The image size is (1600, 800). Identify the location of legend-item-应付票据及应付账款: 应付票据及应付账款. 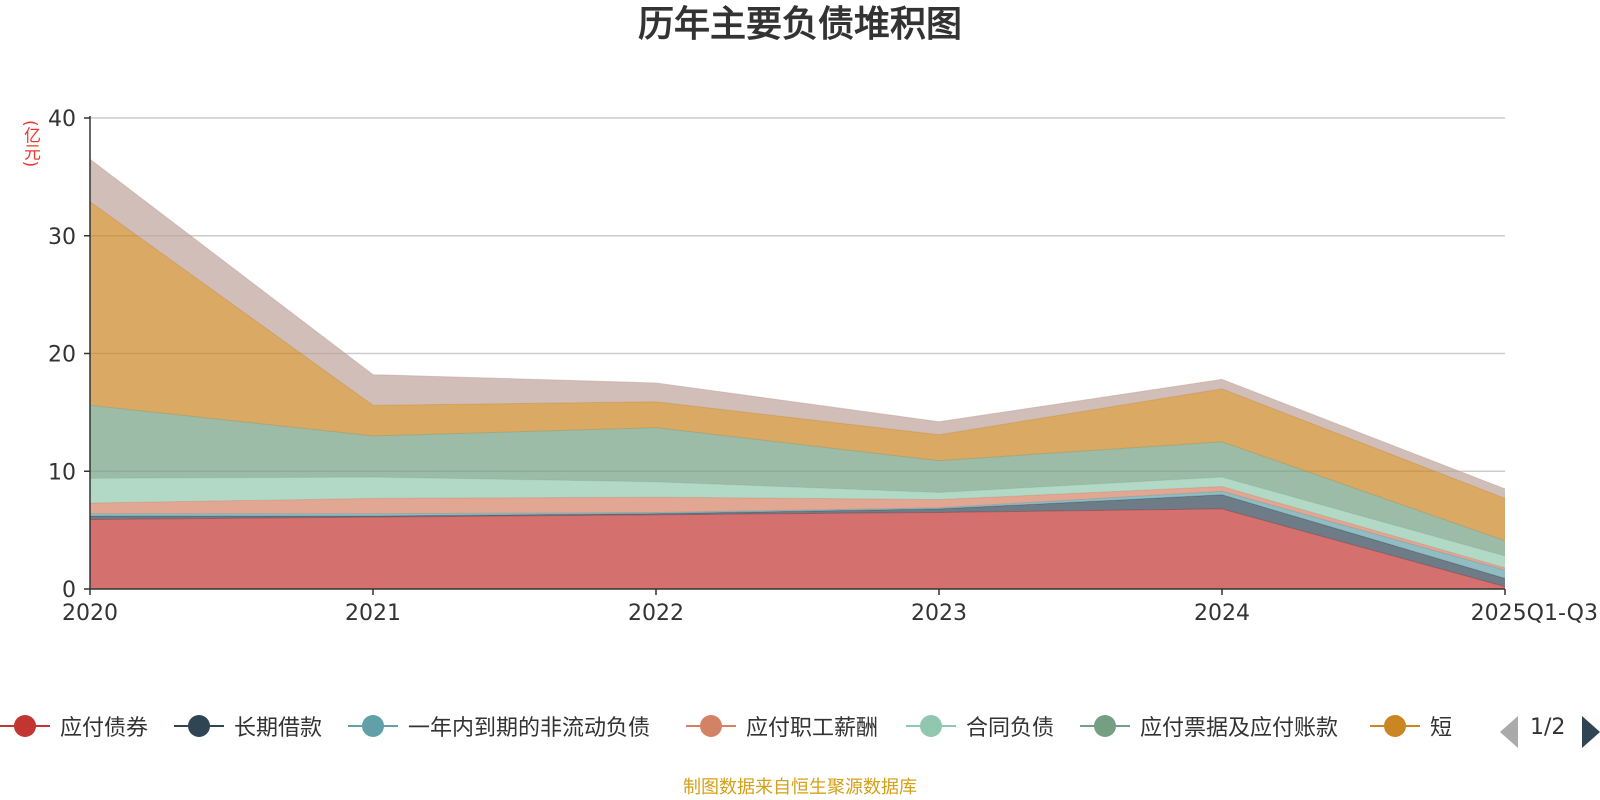
(1209, 726).